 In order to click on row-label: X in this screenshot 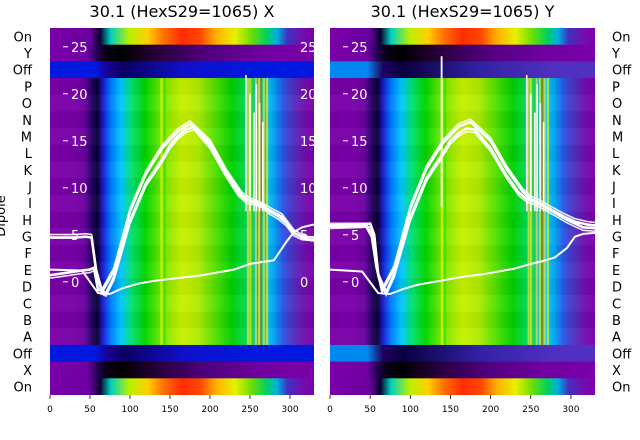, I will do `click(616, 371)`.